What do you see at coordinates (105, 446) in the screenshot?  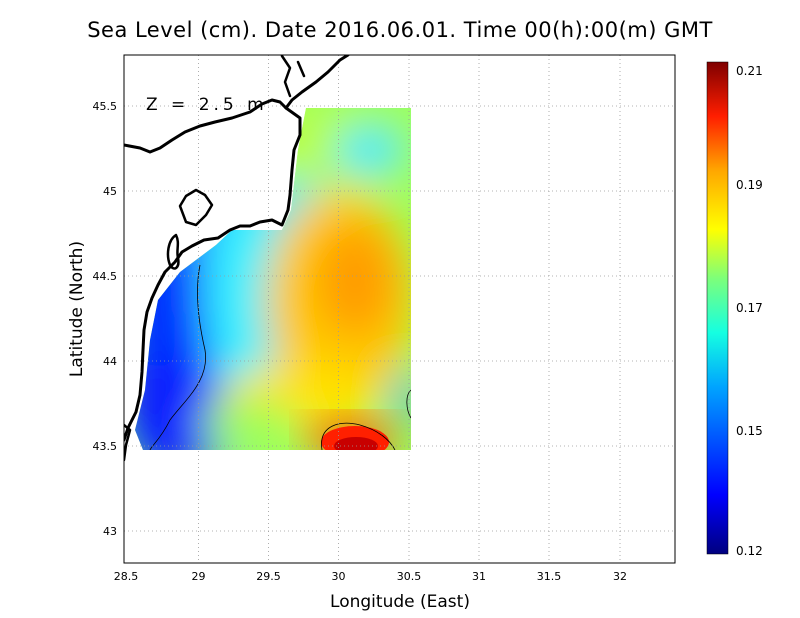 I see `y-tick-label: 43.5` at bounding box center [105, 446].